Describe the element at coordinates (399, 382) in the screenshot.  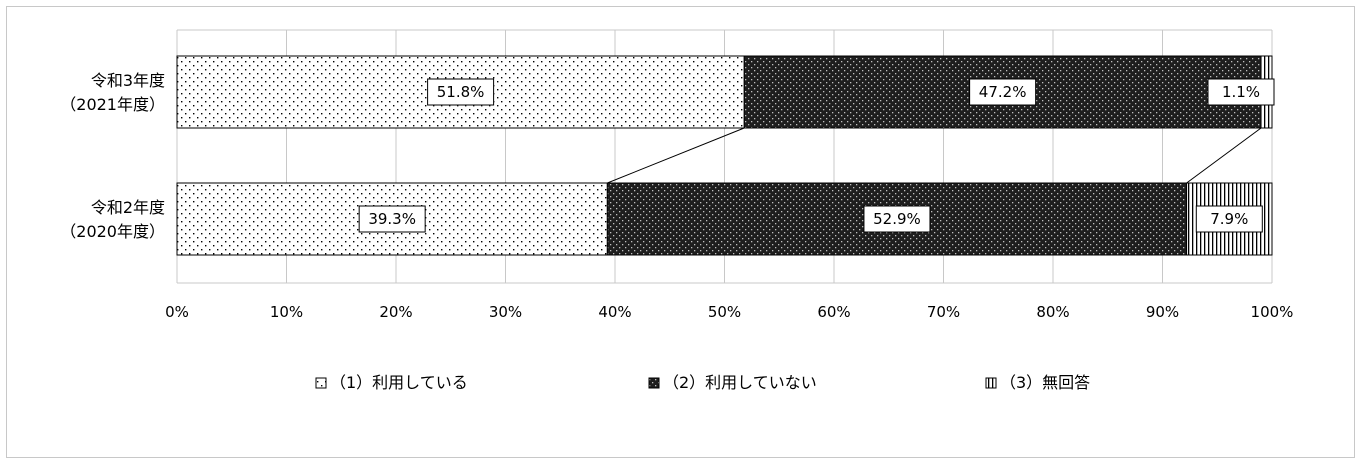
I see `legend-label: （1）利用している` at that location.